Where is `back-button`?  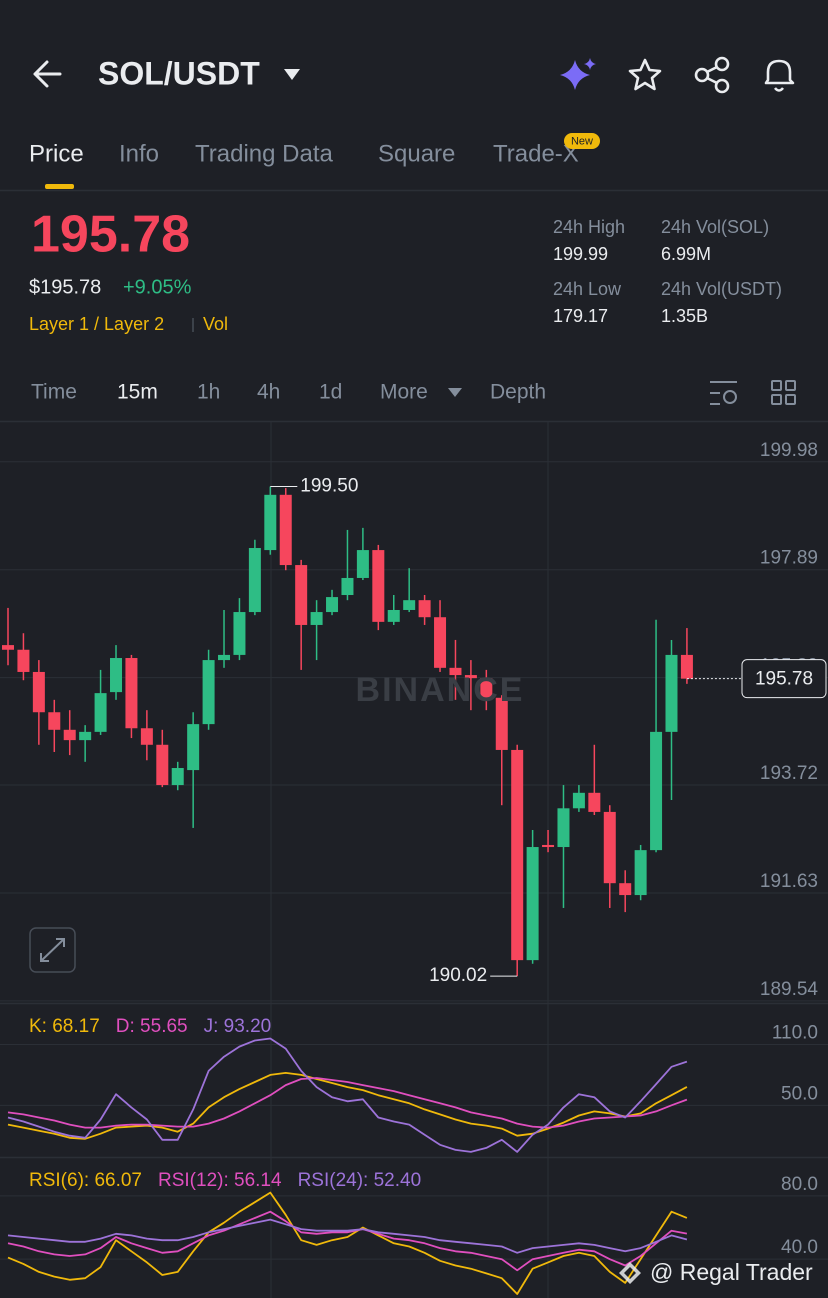 back-button is located at coordinates (47, 74).